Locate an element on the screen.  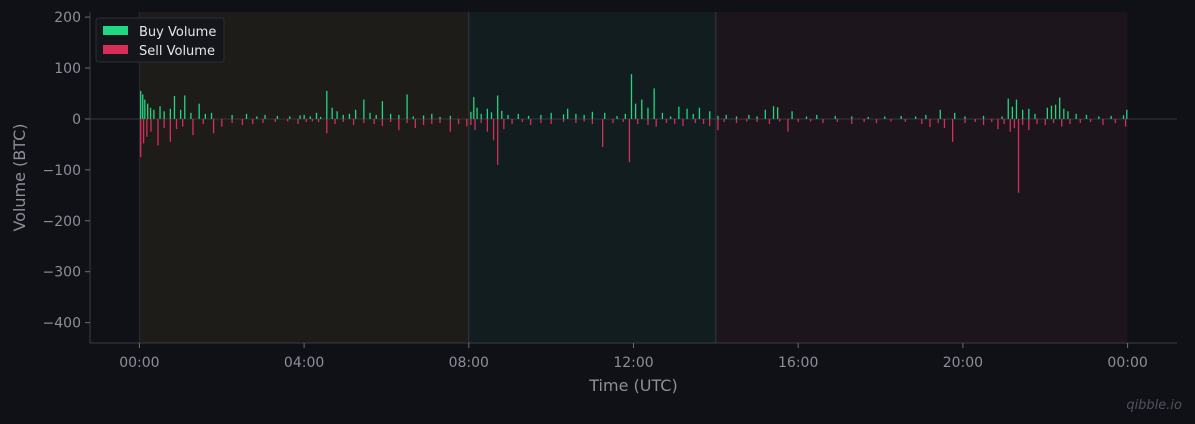
legend-swatch-sell is located at coordinates (115, 49).